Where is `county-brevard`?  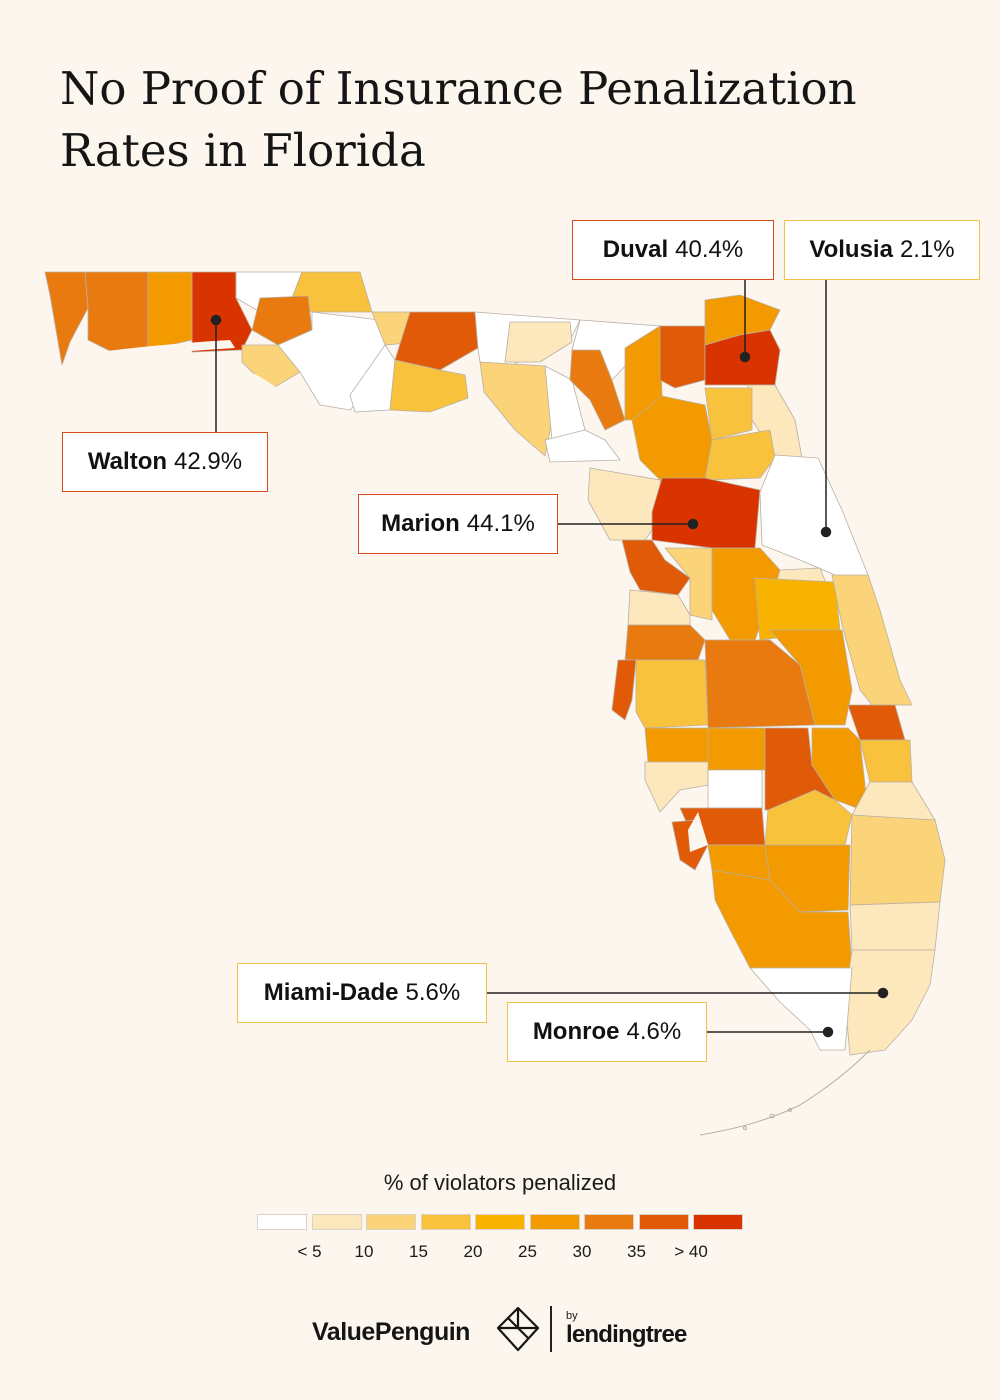 county-brevard is located at coordinates (872, 640).